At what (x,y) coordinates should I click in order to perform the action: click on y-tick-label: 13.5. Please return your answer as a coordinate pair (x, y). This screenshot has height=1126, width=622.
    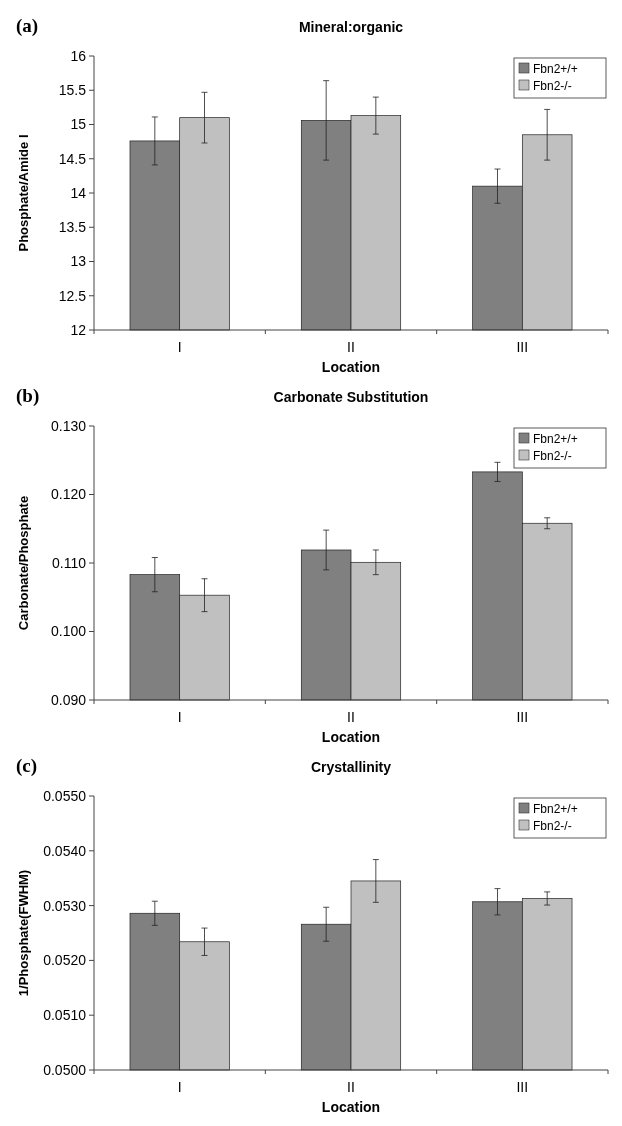
    Looking at the image, I should click on (72, 227).